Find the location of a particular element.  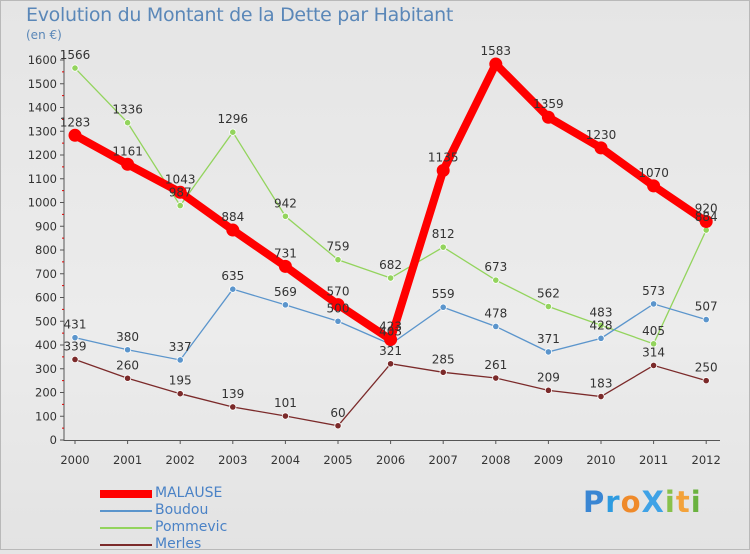

x-tick-label: 2010 is located at coordinates (600, 460).